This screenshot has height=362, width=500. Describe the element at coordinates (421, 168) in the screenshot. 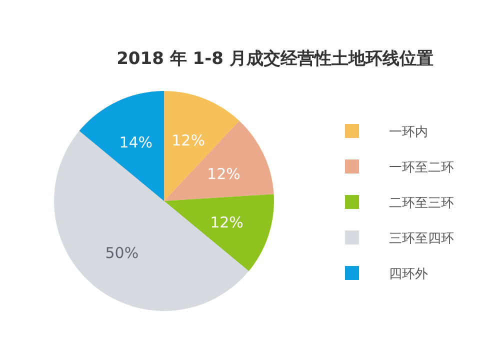

I see `legend-label: 一环至二环` at that location.